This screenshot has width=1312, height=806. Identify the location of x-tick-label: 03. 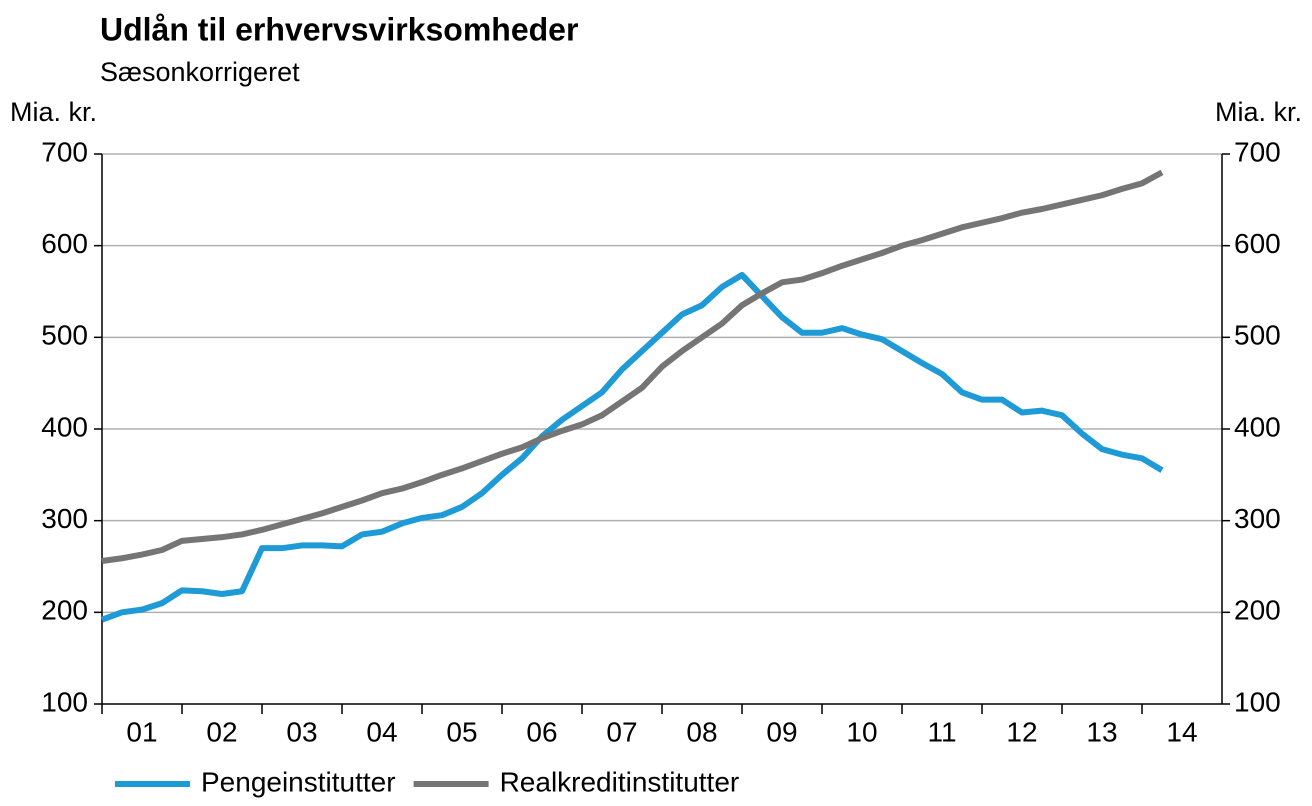
(301, 731).